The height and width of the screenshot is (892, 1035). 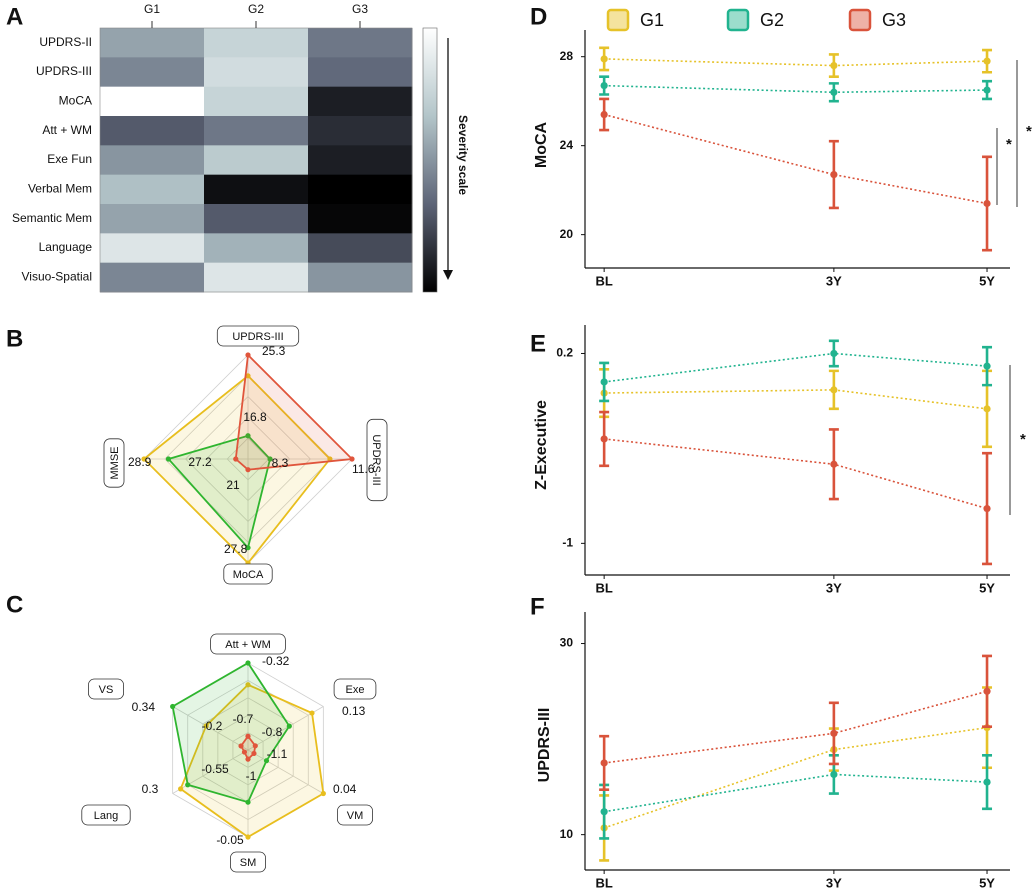 I want to click on axis-box: MMSE, so click(x=114, y=463).